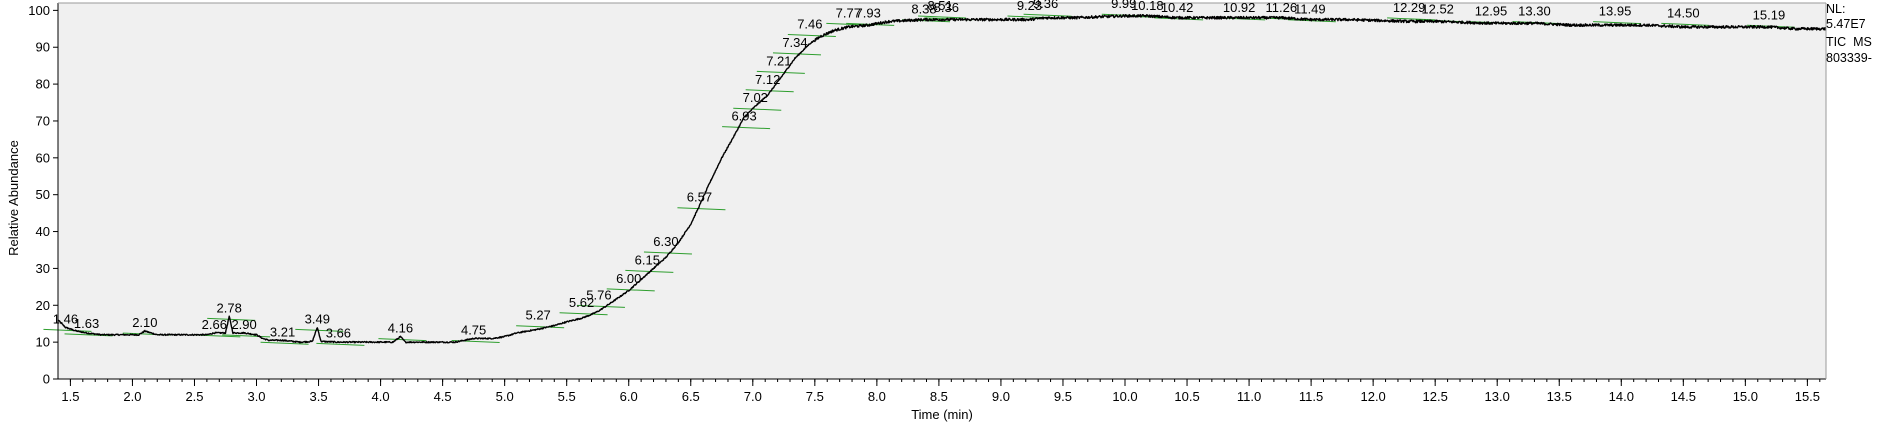 This screenshot has width=1879, height=431. What do you see at coordinates (1311, 396) in the screenshot?
I see `x-tick-label: 11.5` at bounding box center [1311, 396].